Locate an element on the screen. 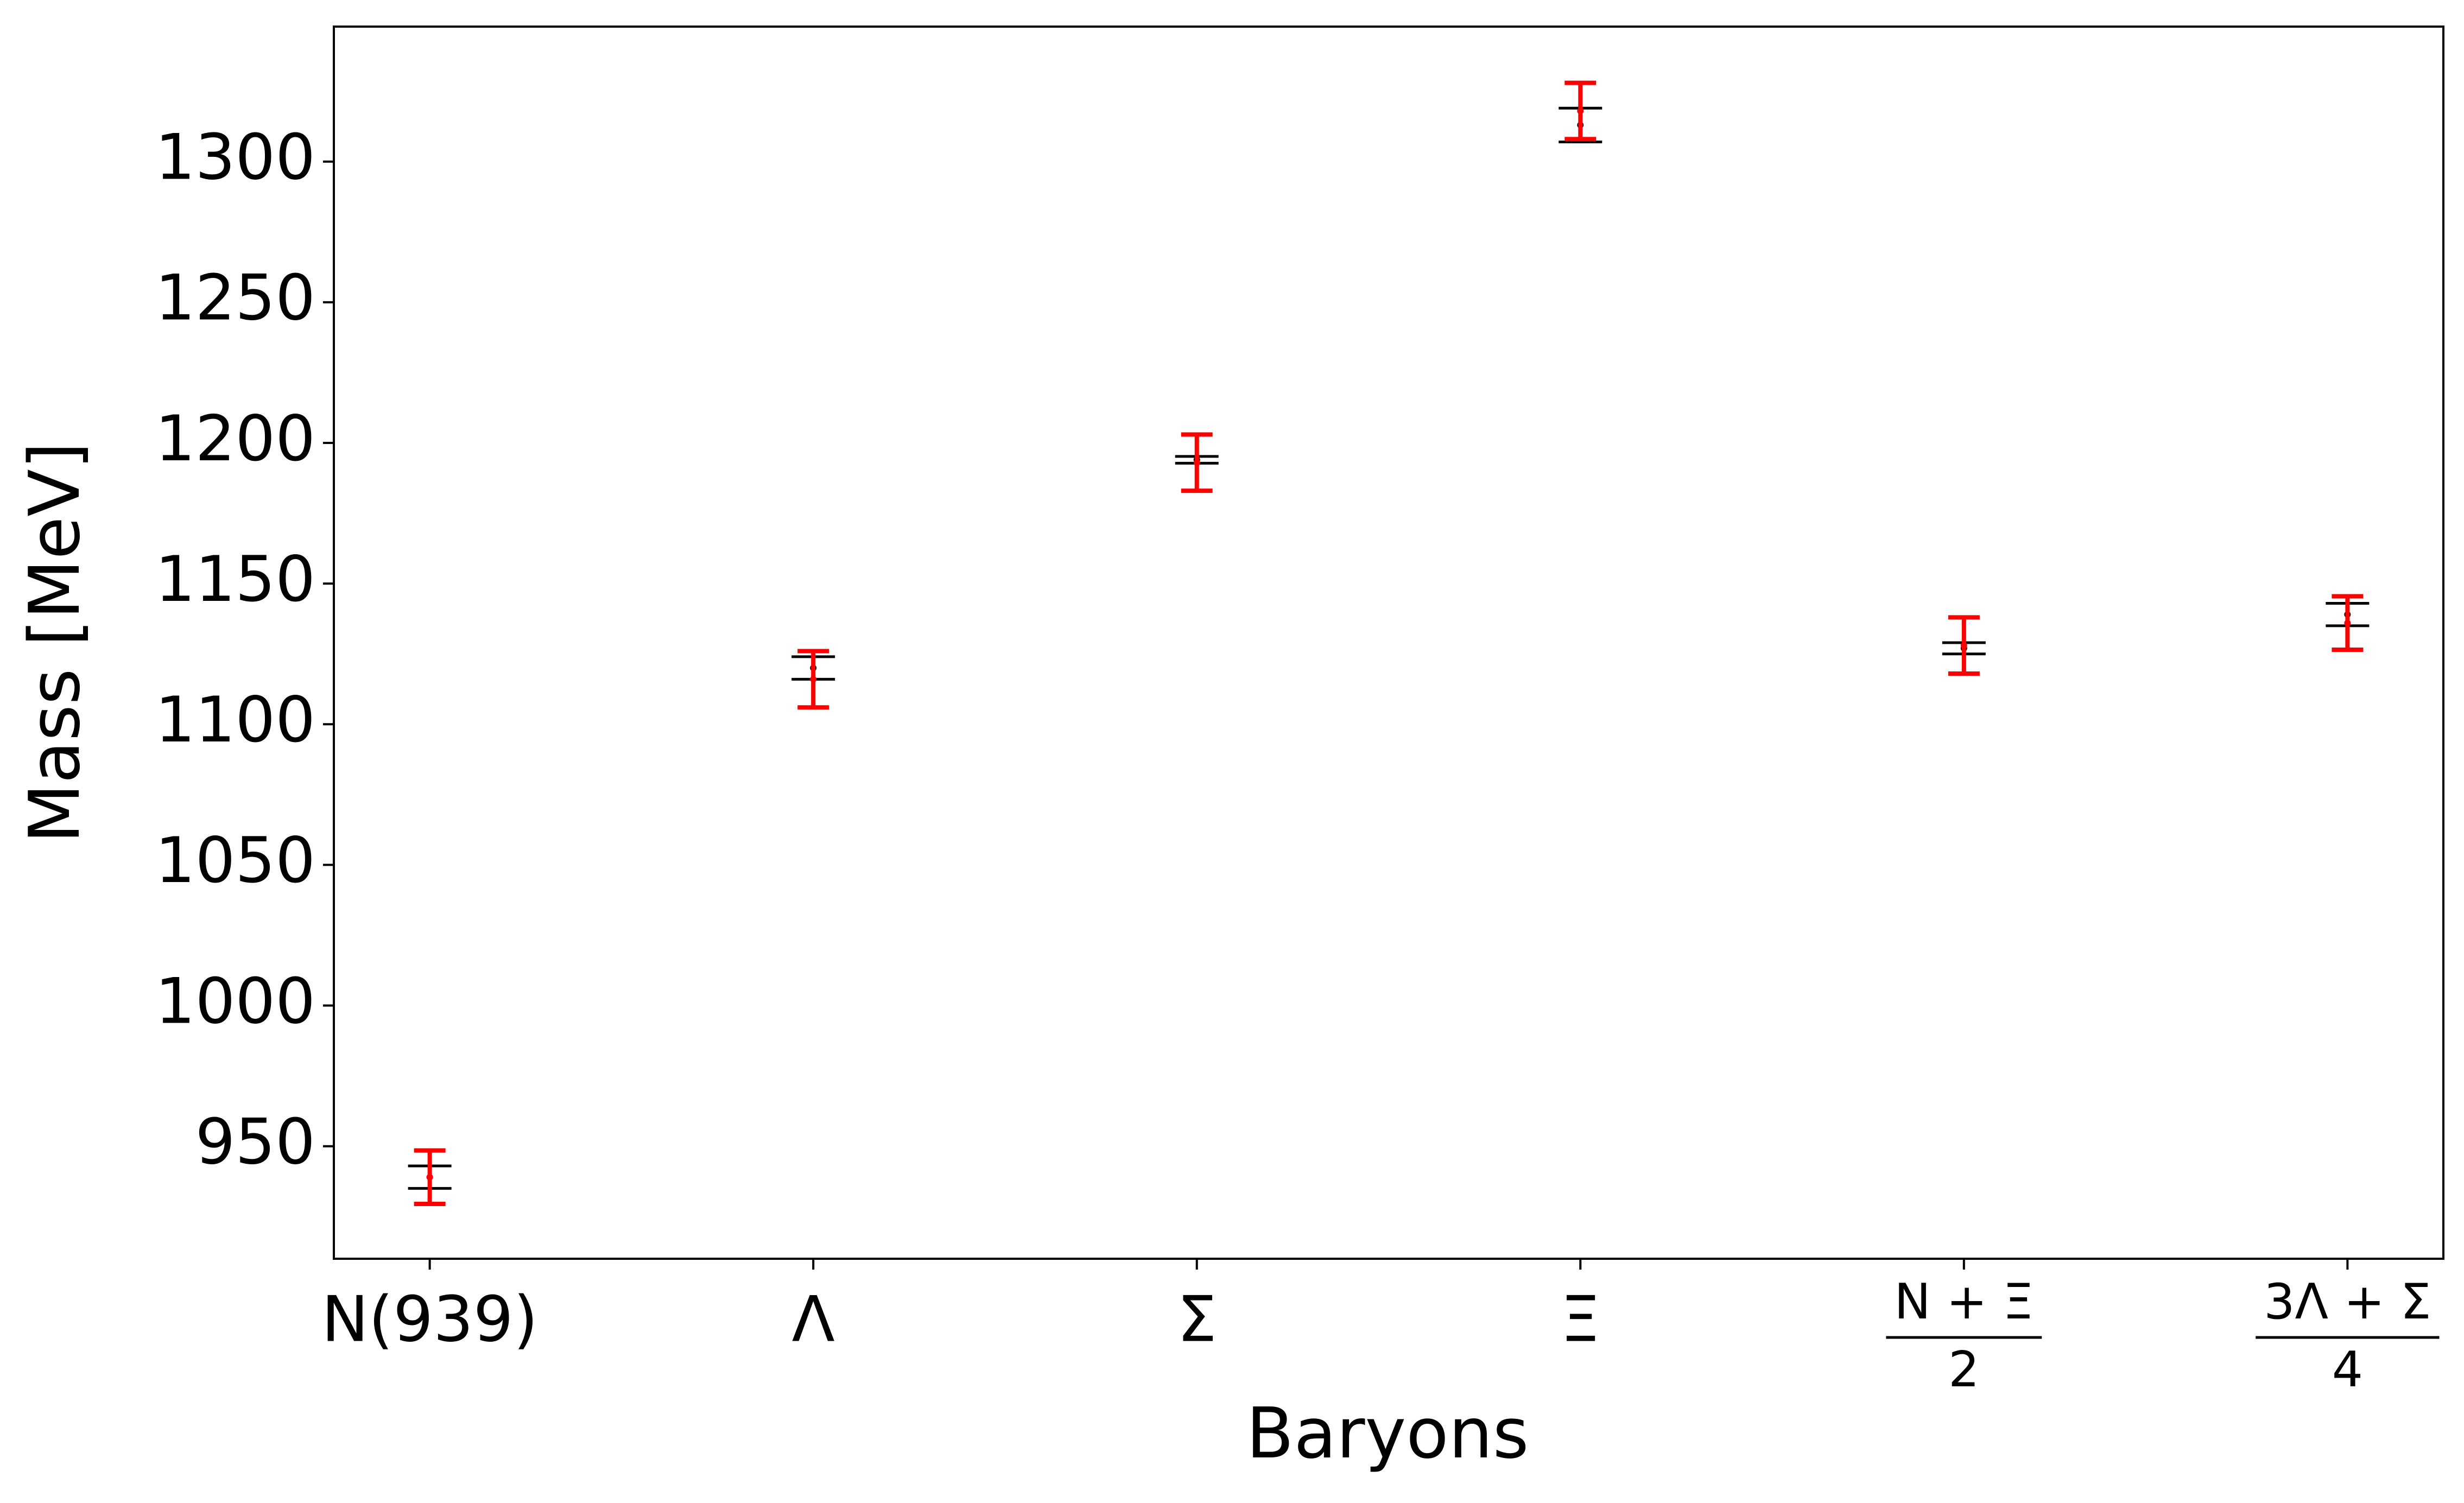 Image resolution: width=2464 pixels, height=1503 pixels. y-tick-label: 1250 is located at coordinates (235, 298).